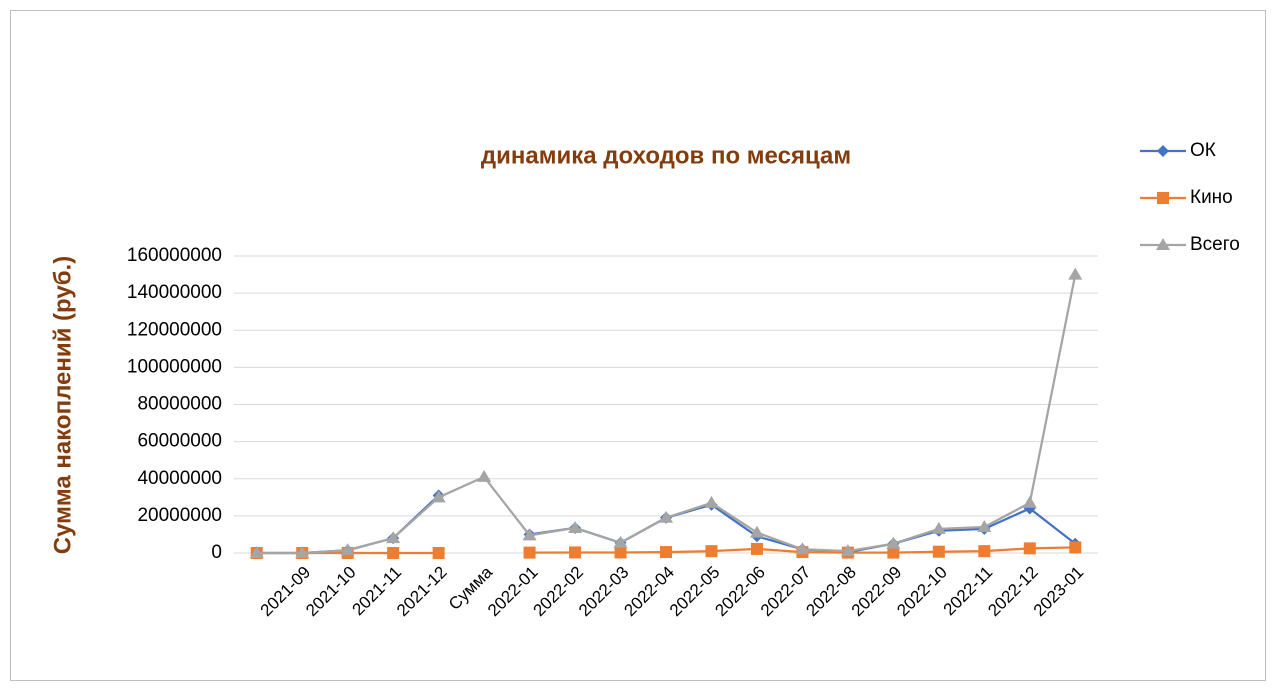 This screenshot has width=1276, height=688. What do you see at coordinates (1203, 150) in the screenshot?
I see `legend-label: ОК` at bounding box center [1203, 150].